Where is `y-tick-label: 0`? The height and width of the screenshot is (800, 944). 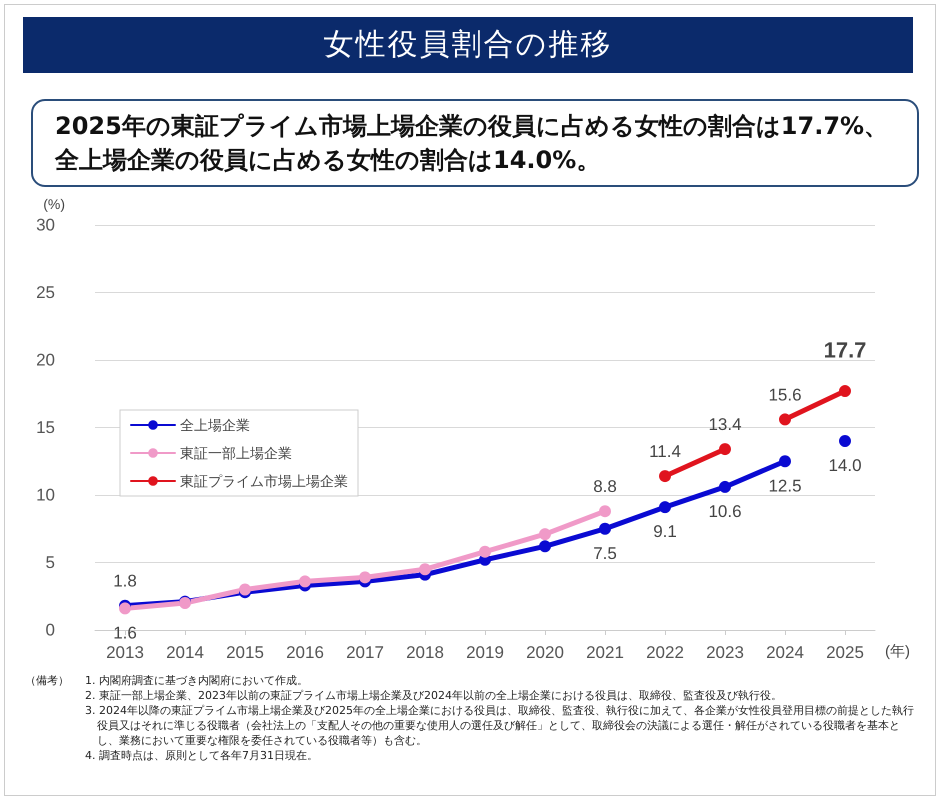
y-tick-label: 0 is located at coordinates (50, 630).